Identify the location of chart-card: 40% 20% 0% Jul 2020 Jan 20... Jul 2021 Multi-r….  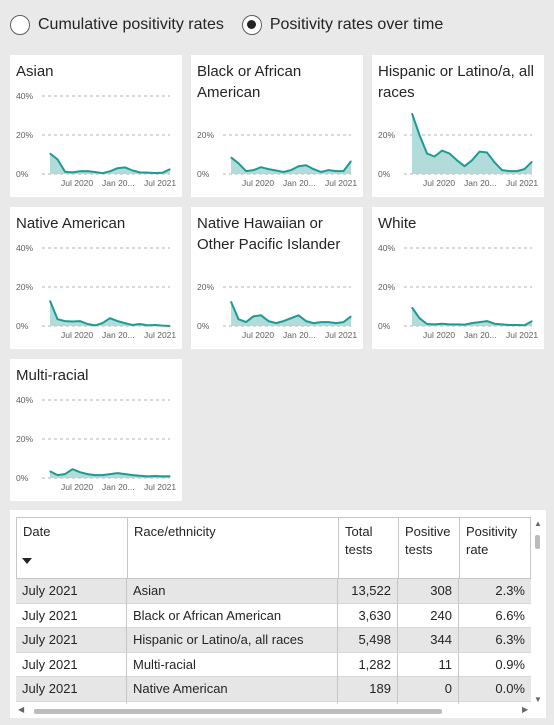
(96, 430).